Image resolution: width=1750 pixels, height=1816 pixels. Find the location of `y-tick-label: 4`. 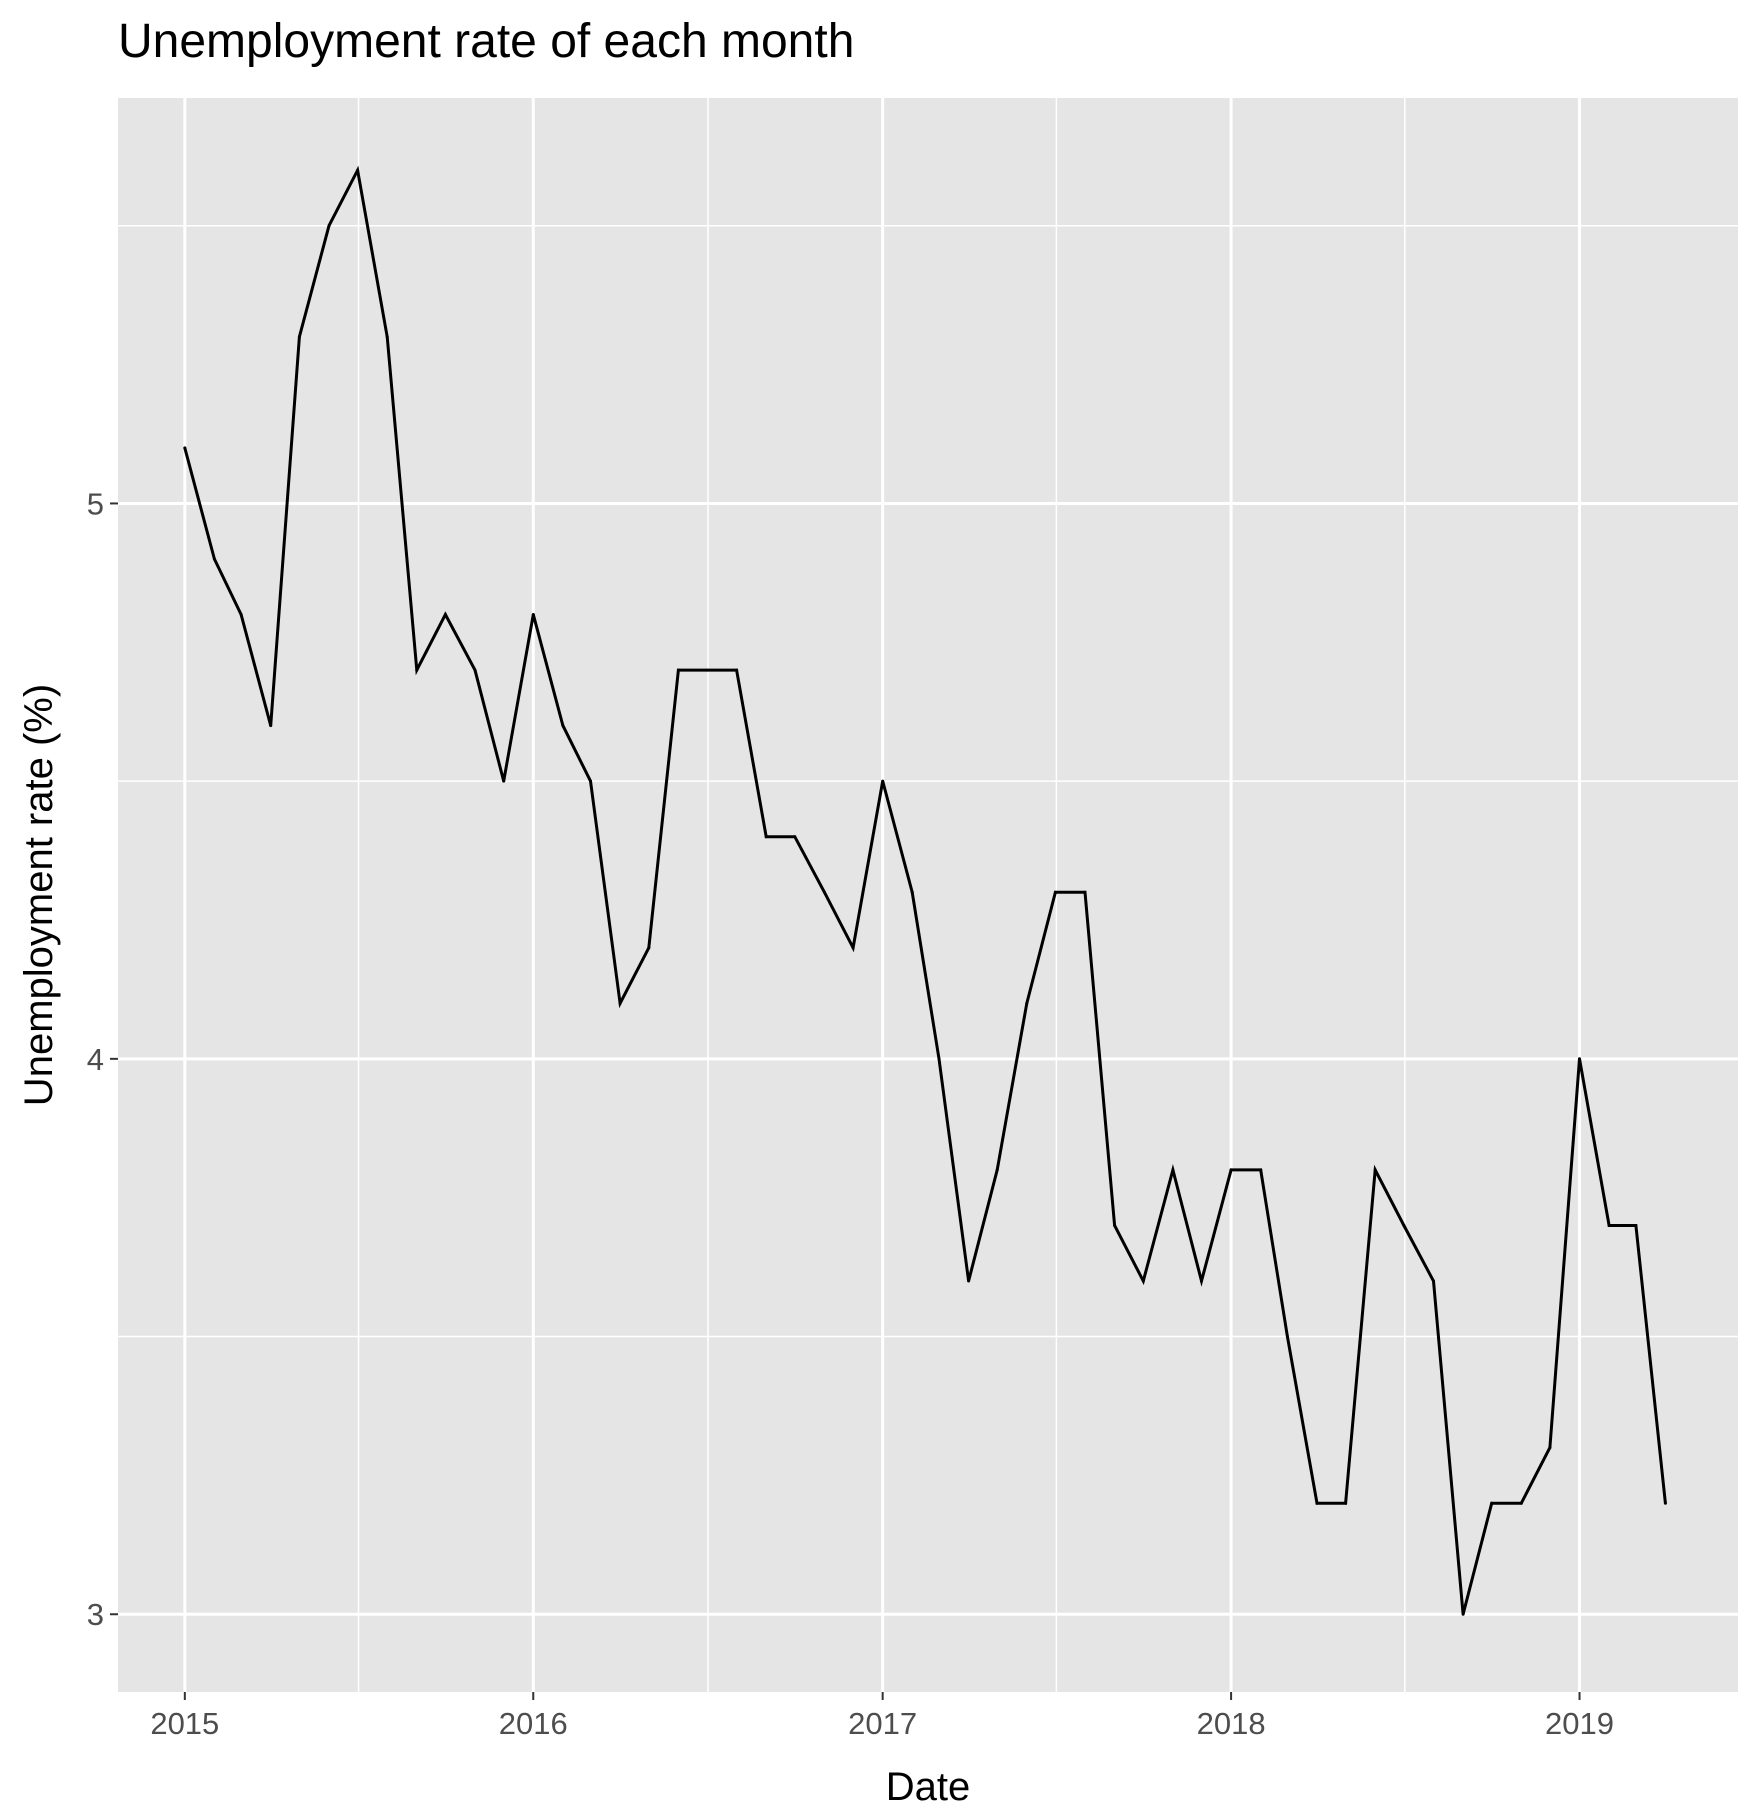

y-tick-label: 4 is located at coordinates (95, 1059).